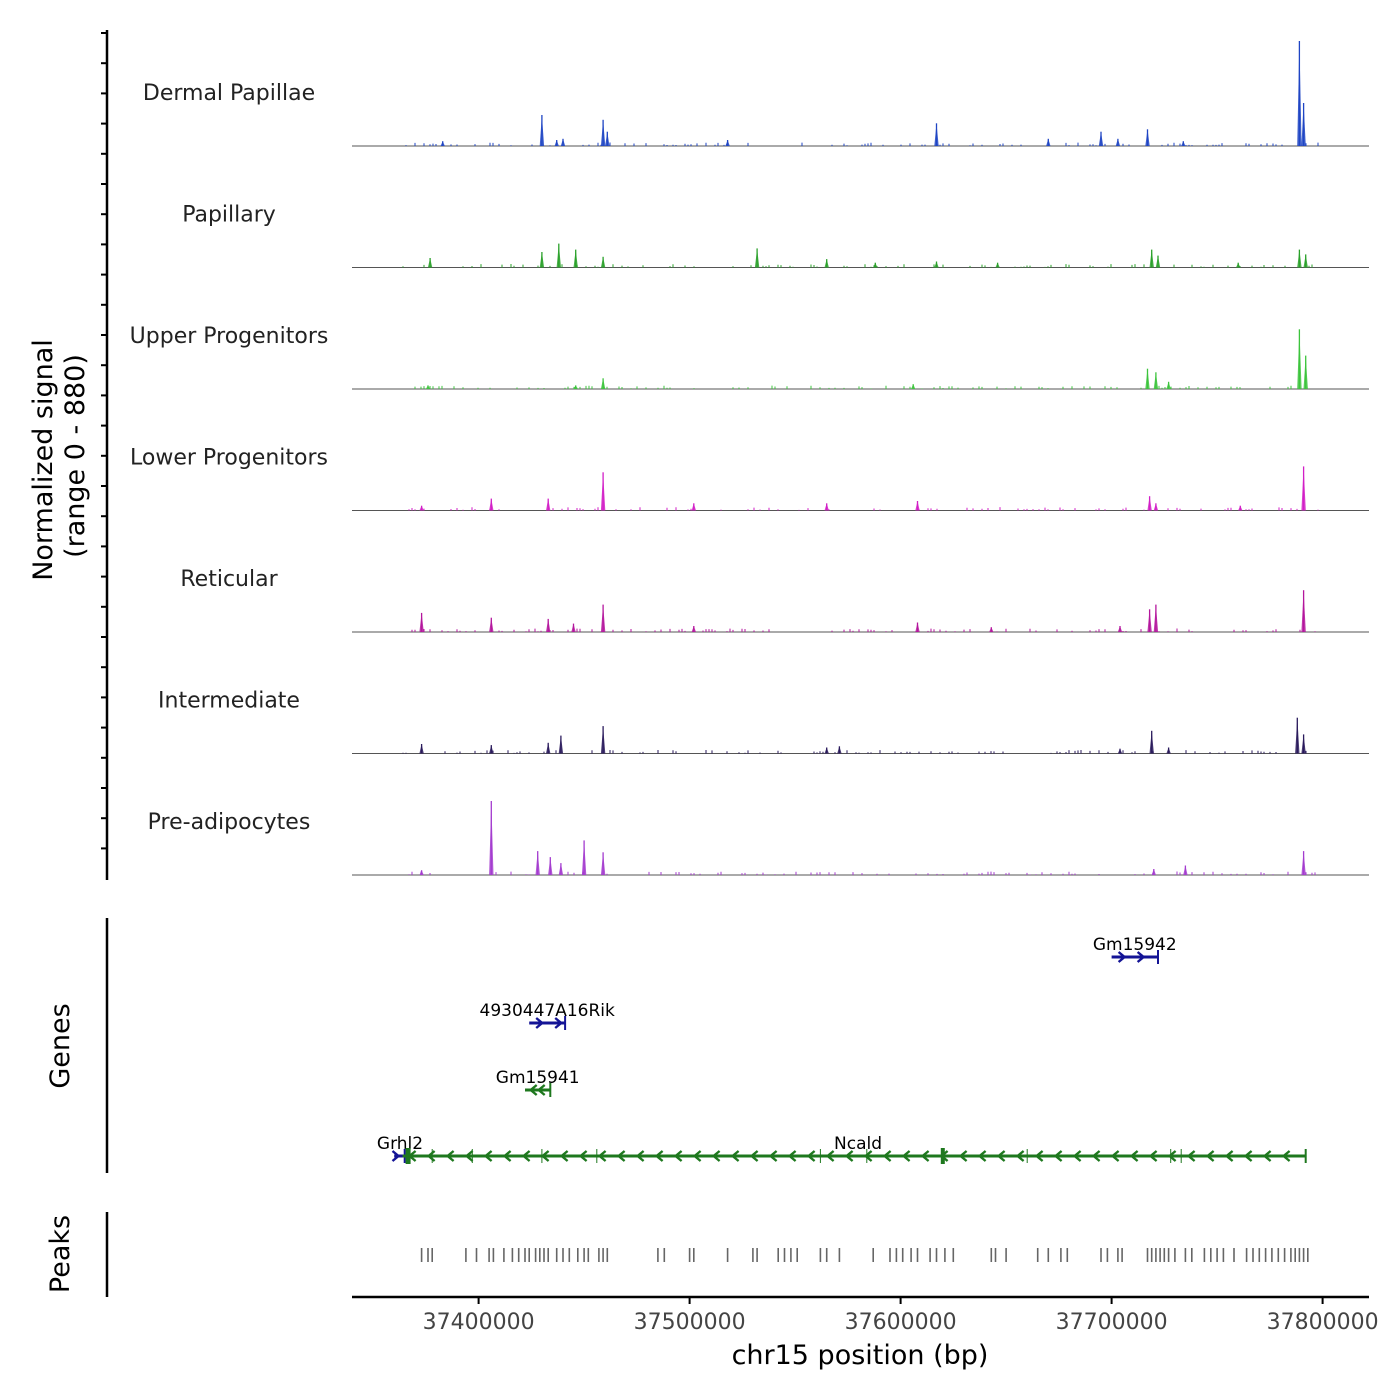 The height and width of the screenshot is (1400, 1400). Describe the element at coordinates (43, 460) in the screenshot. I see `coverage-y-label-line1: Normalized signal` at that location.